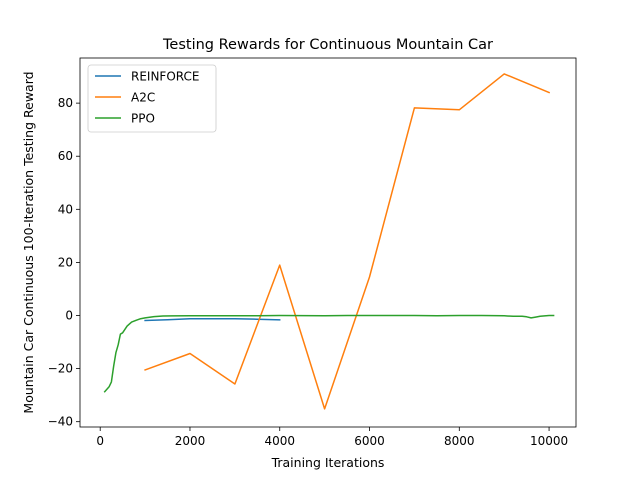 The image size is (640, 480). Describe the element at coordinates (60, 422) in the screenshot. I see `y-tick-label: −40` at that location.